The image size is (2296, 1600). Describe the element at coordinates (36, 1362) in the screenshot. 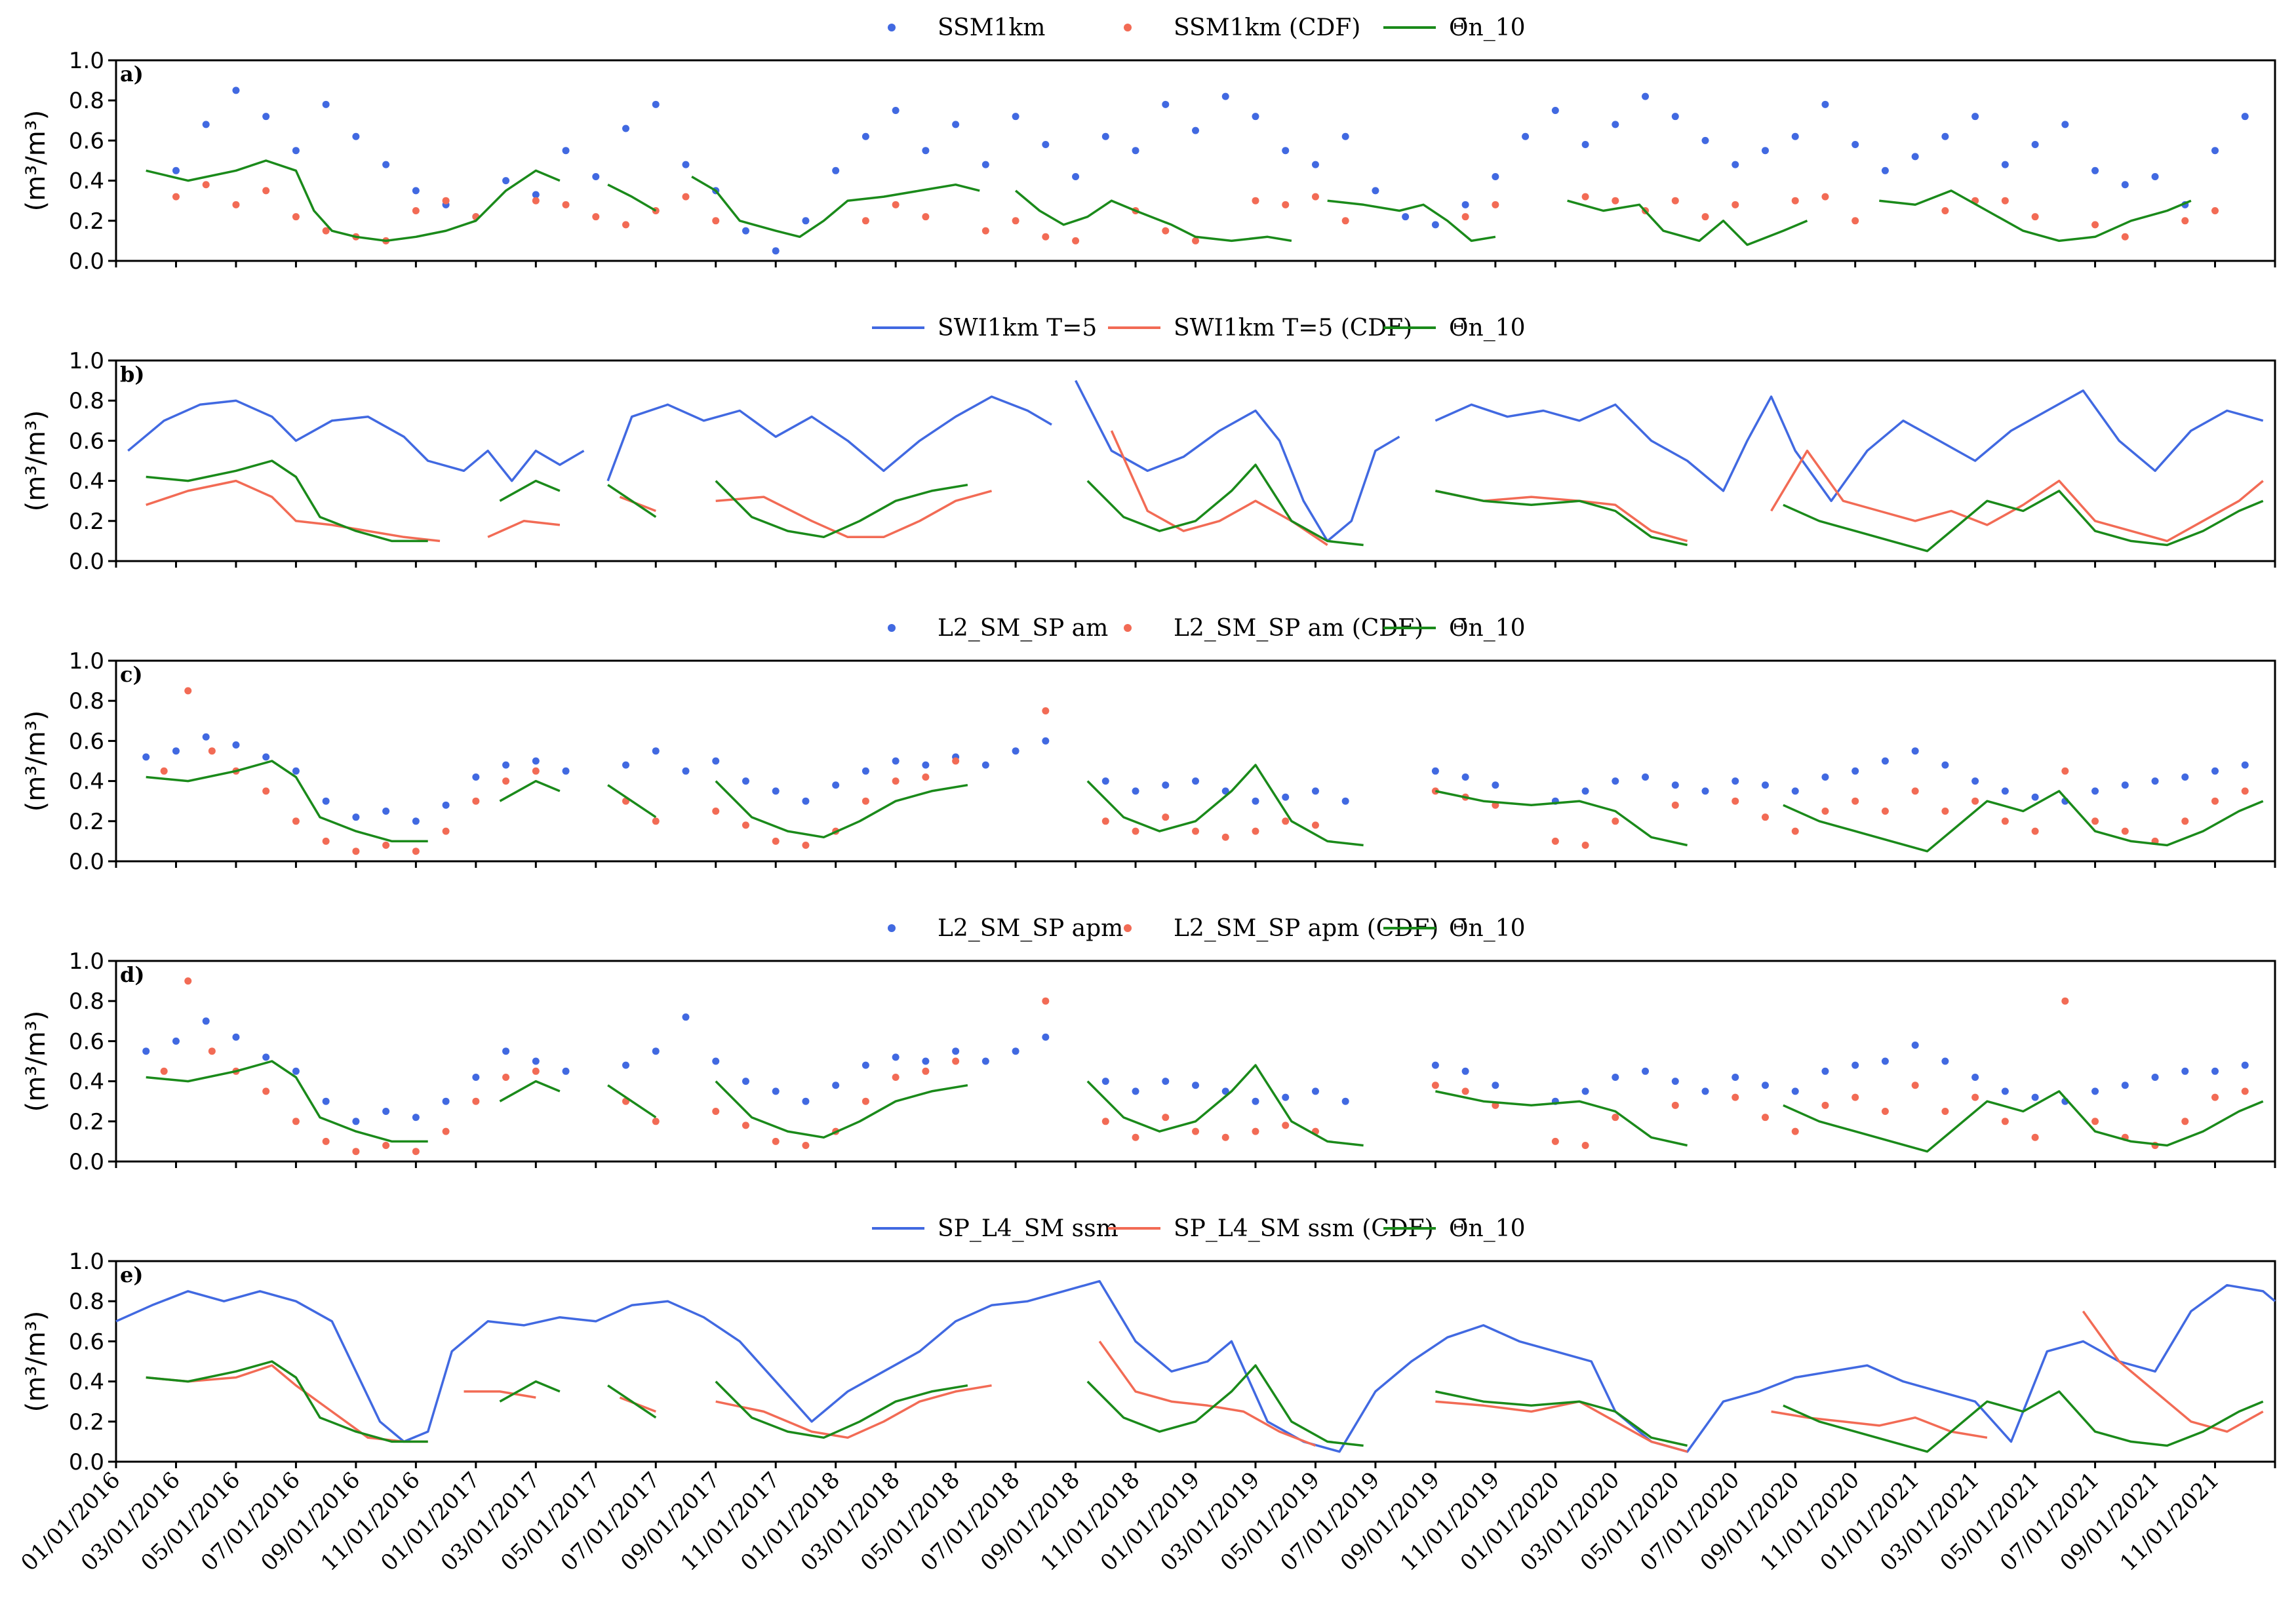

I see `y-axis-label: (m³/m³)` at that location.